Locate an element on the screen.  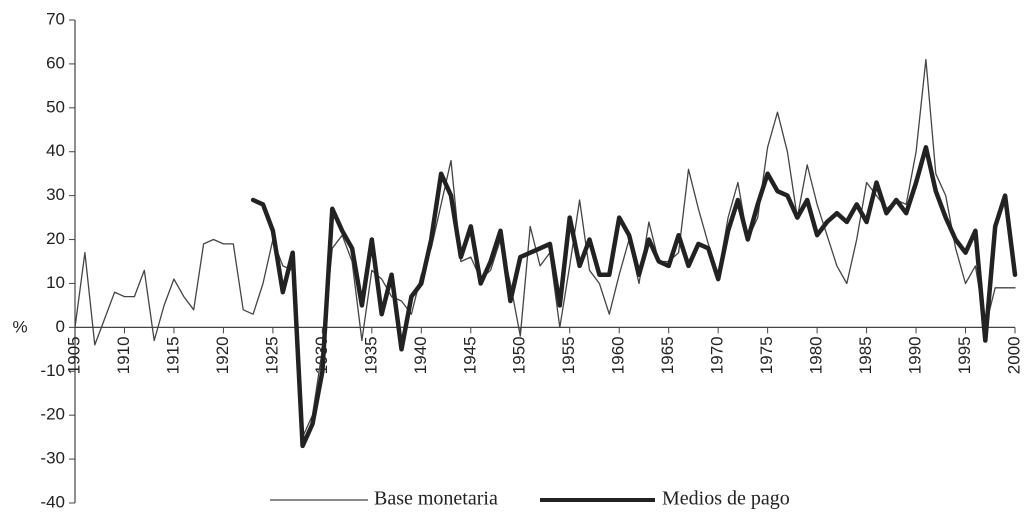
x-tick-label: 1995 is located at coordinates (964, 355).